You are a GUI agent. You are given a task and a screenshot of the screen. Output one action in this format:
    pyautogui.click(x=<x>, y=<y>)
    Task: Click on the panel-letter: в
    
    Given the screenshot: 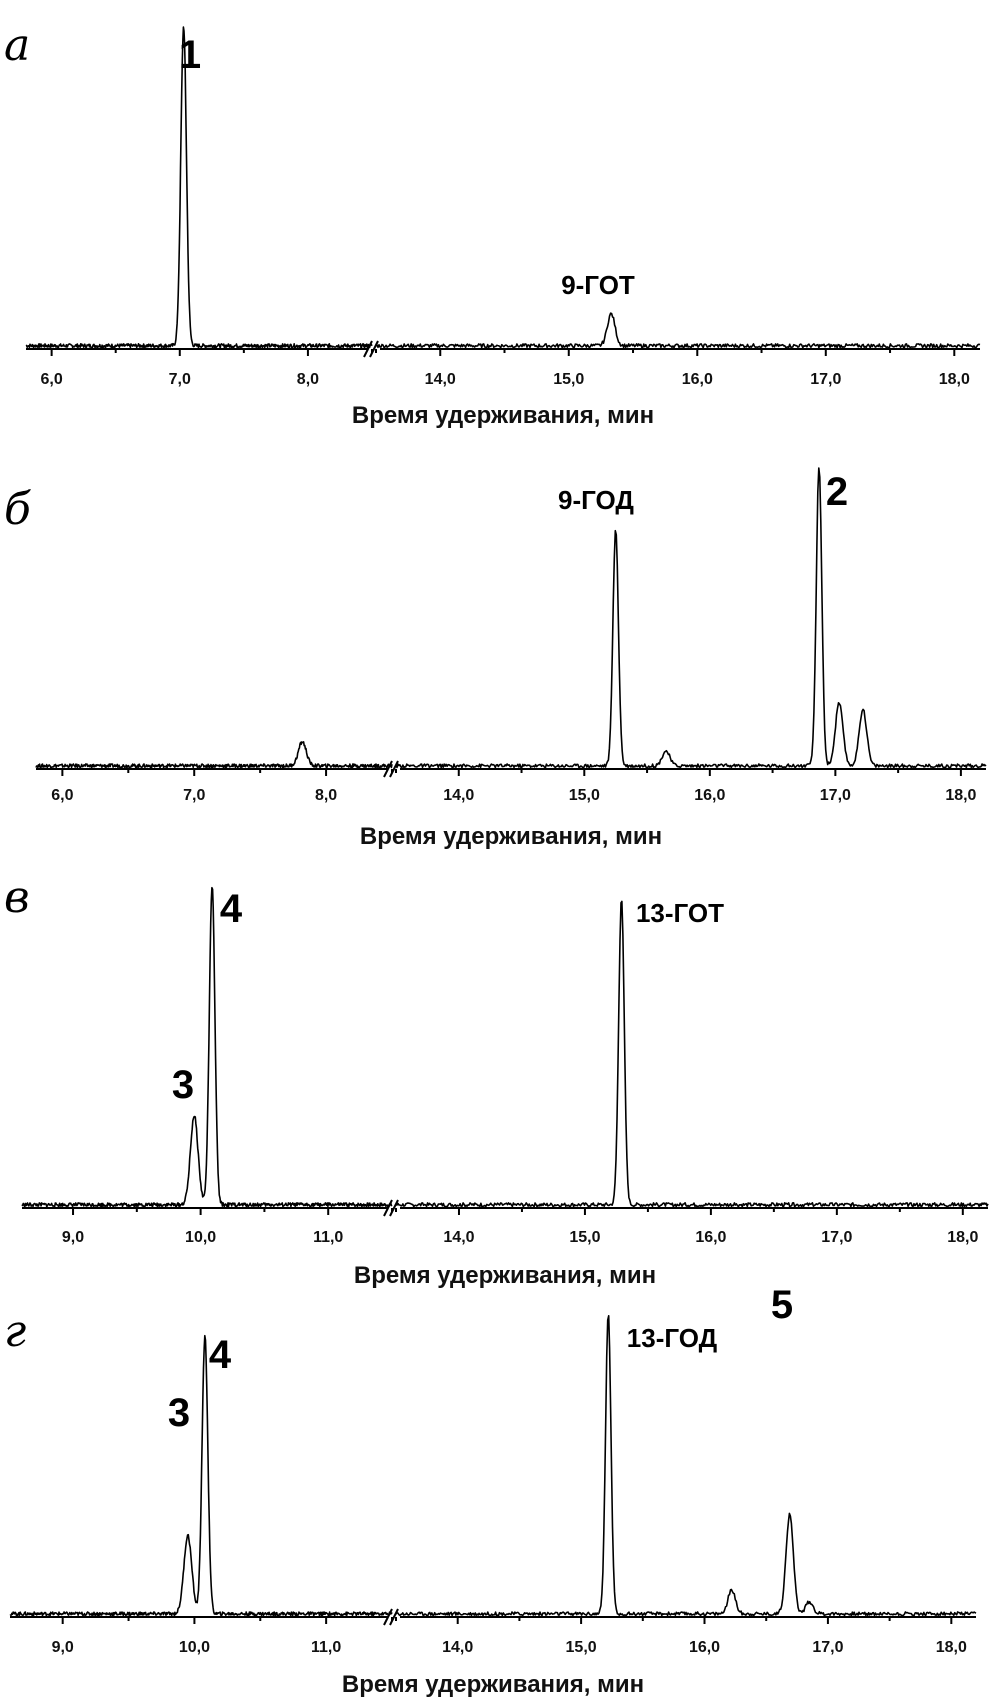 What is the action you would take?
    pyautogui.click(x=17, y=897)
    